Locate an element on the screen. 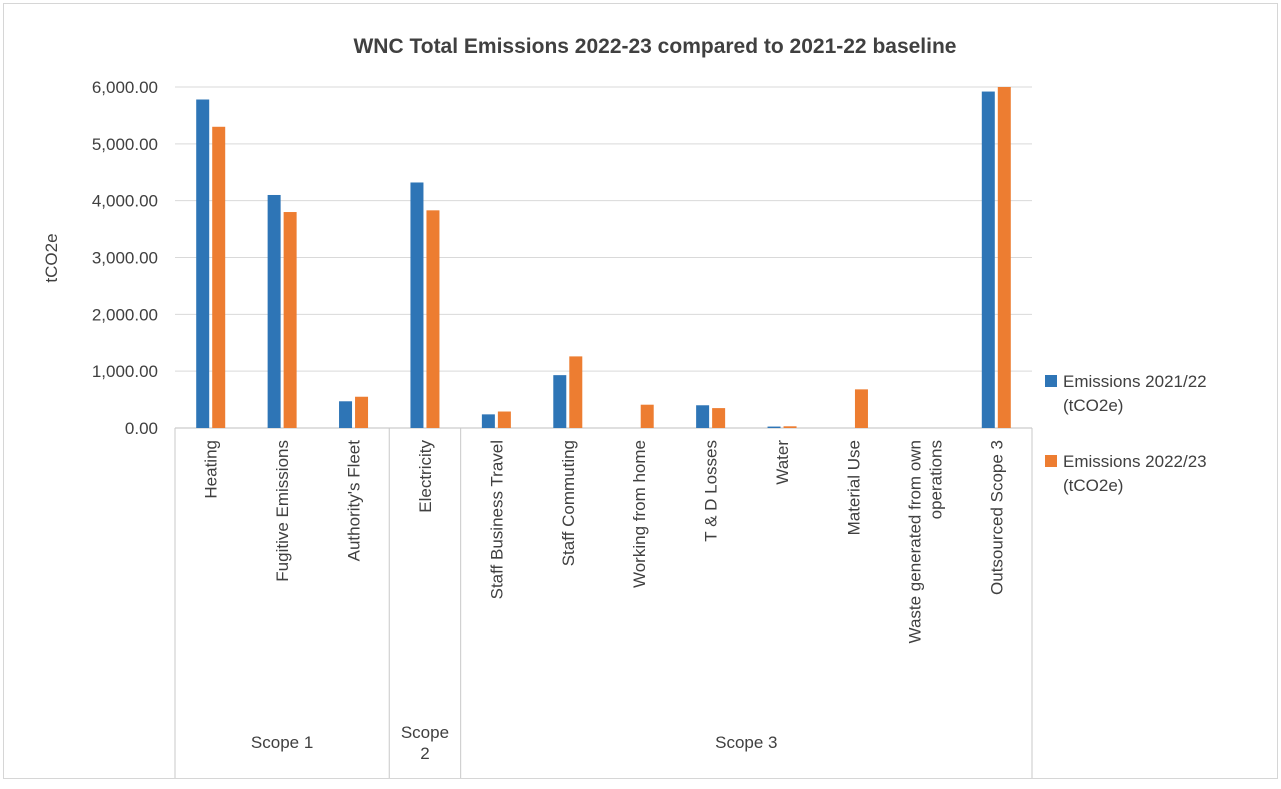 The width and height of the screenshot is (1281, 789). x-category-label: Authority's Fleet is located at coordinates (354, 501).